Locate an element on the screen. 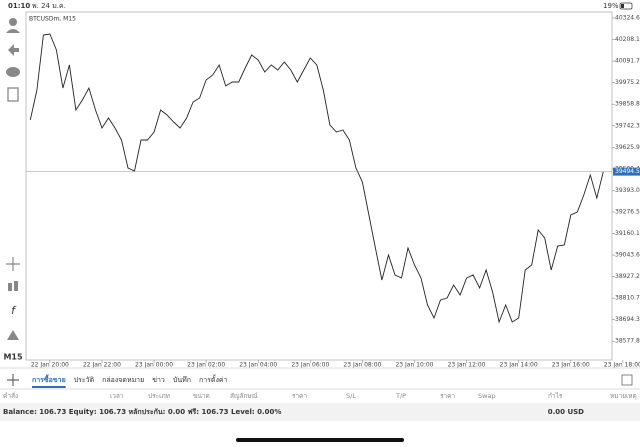 The image size is (640, 447). y-tick-label: 39393.00 is located at coordinates (627, 190).